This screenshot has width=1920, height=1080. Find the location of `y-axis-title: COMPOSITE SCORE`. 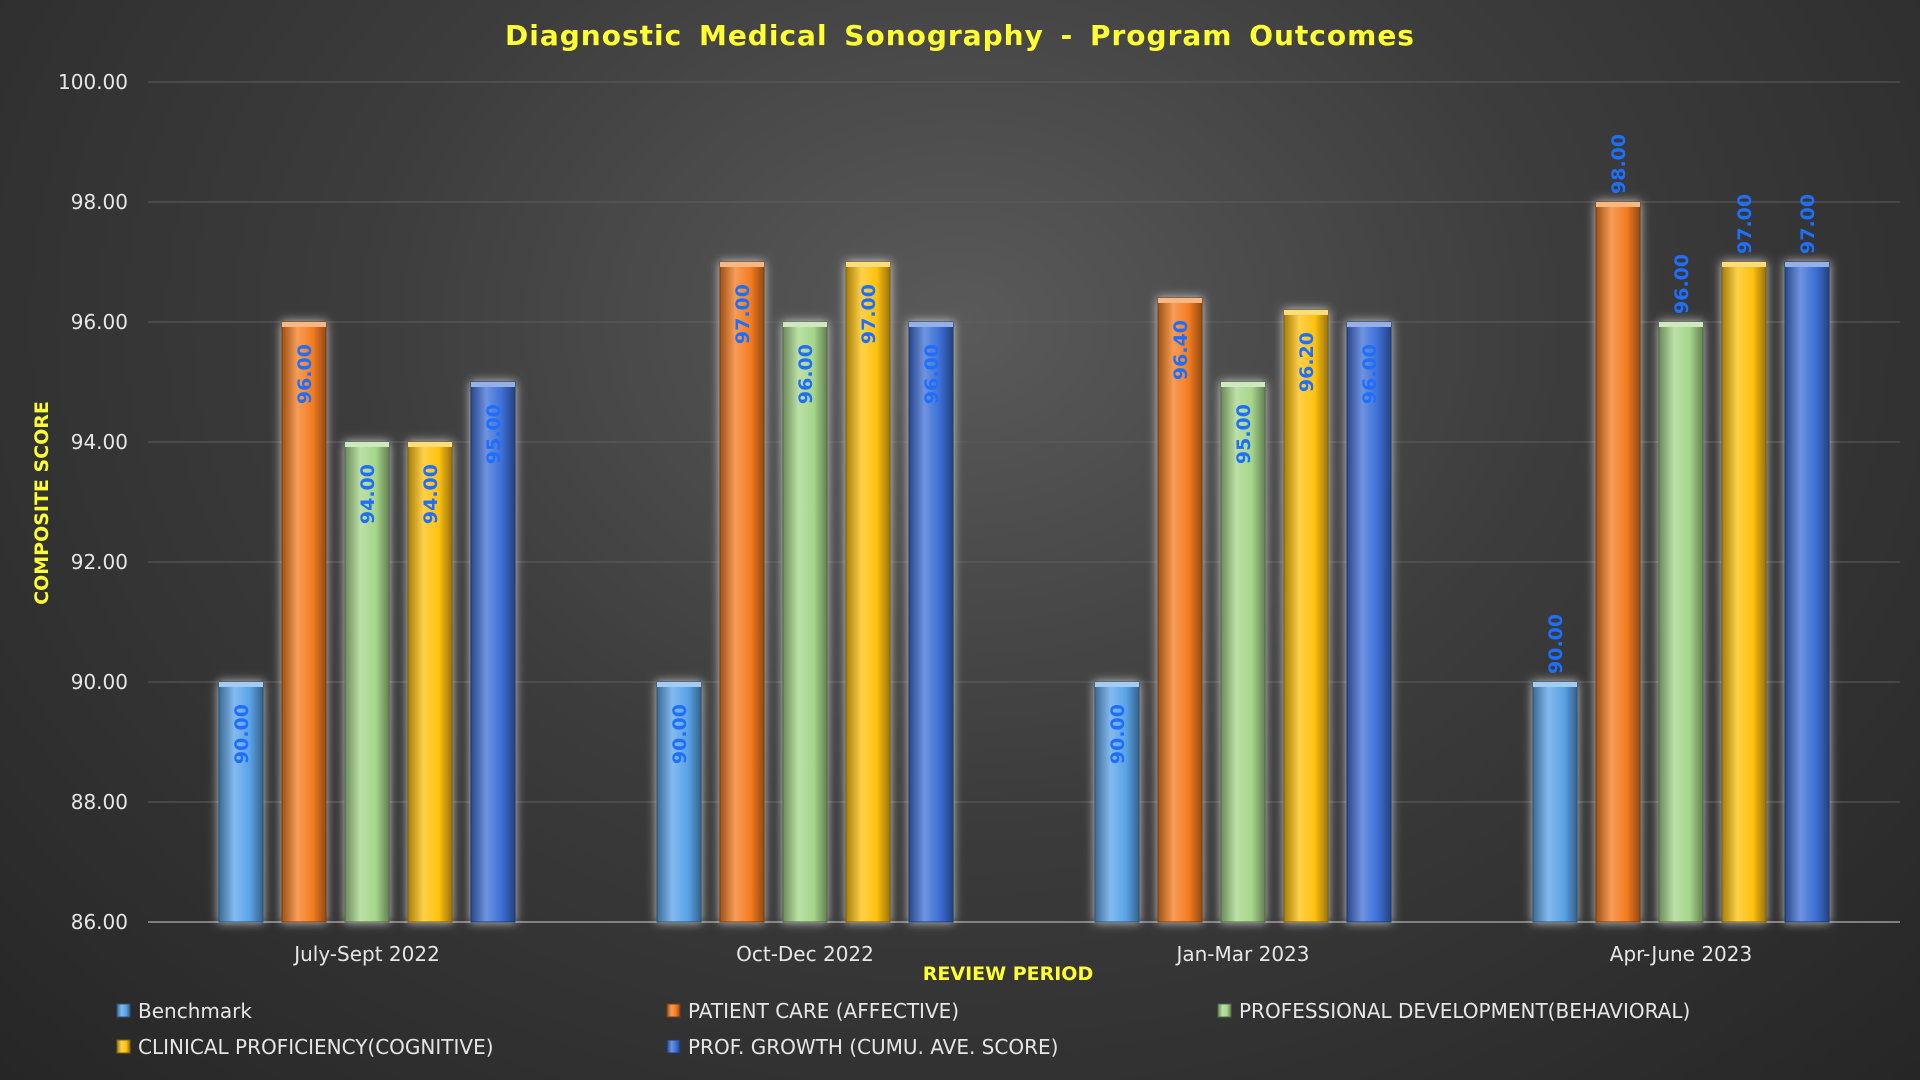

y-axis-title: COMPOSITE SCORE is located at coordinates (42, 503).